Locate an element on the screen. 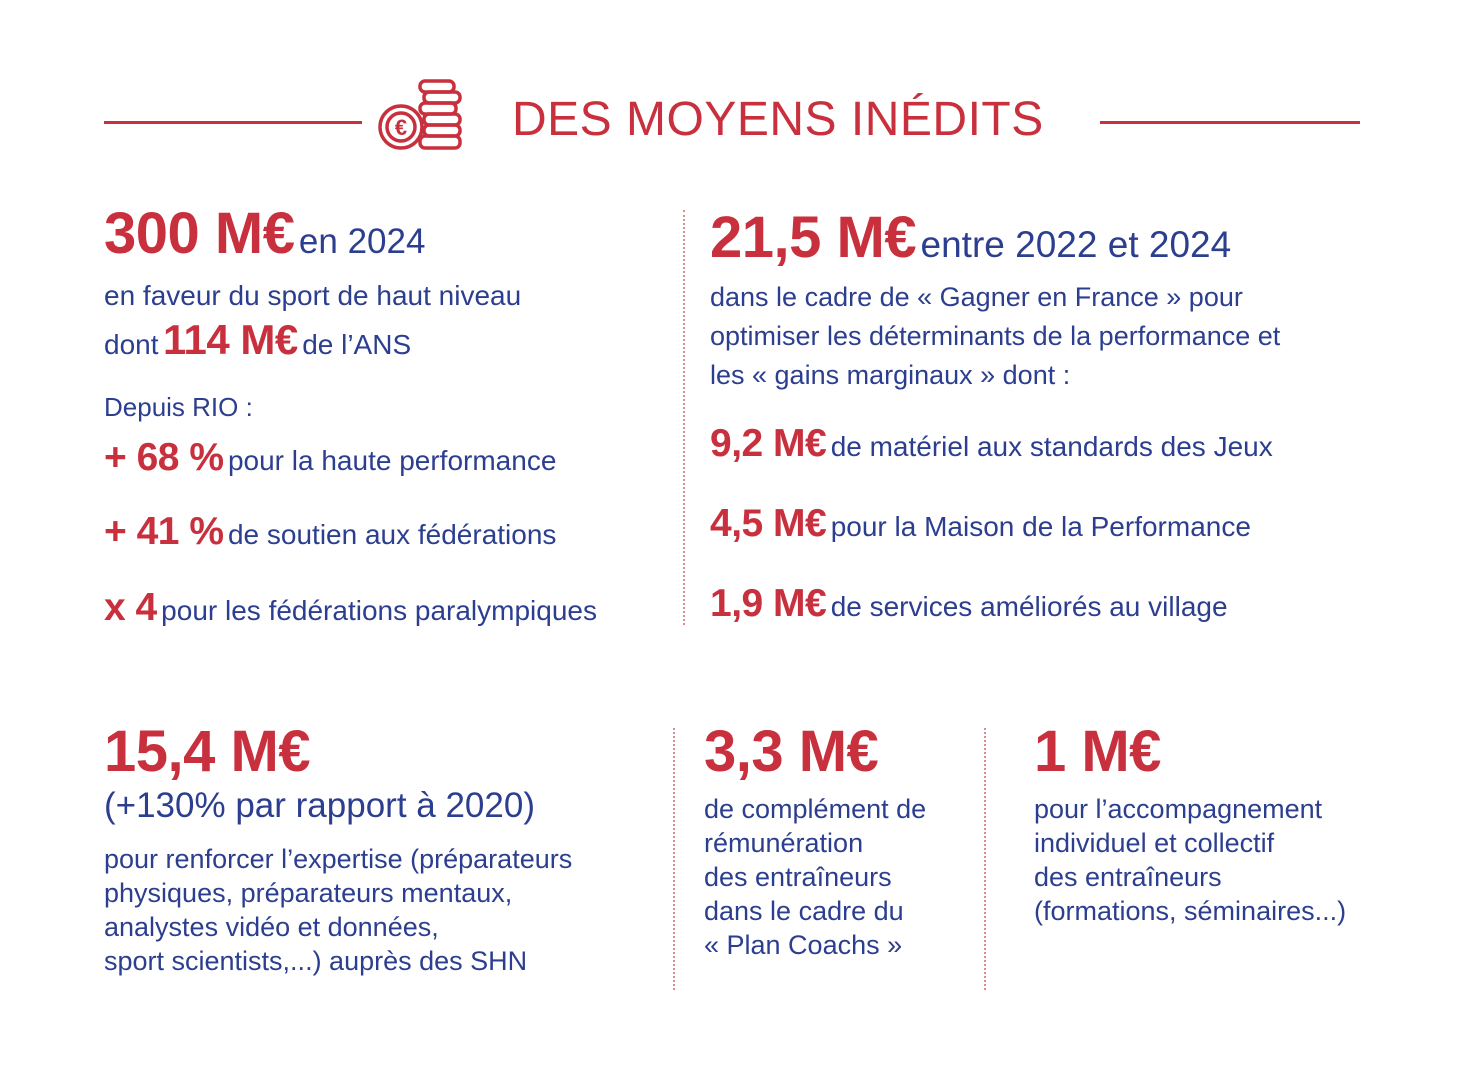  desc-line: analystes vidéo et données, is located at coordinates (271, 927).